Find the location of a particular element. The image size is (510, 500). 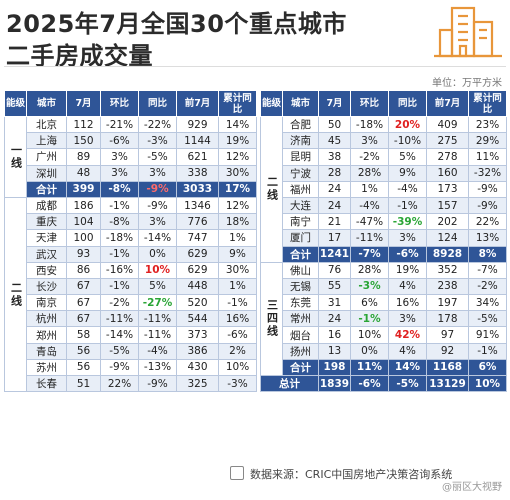

city-cell: 长春 is located at coordinates (46, 383).